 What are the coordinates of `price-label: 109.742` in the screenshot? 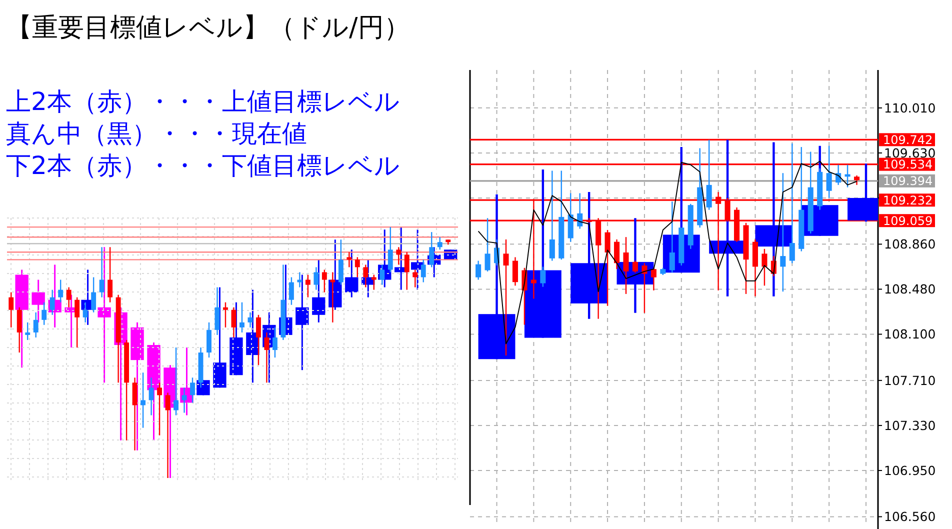 It's located at (907, 139).